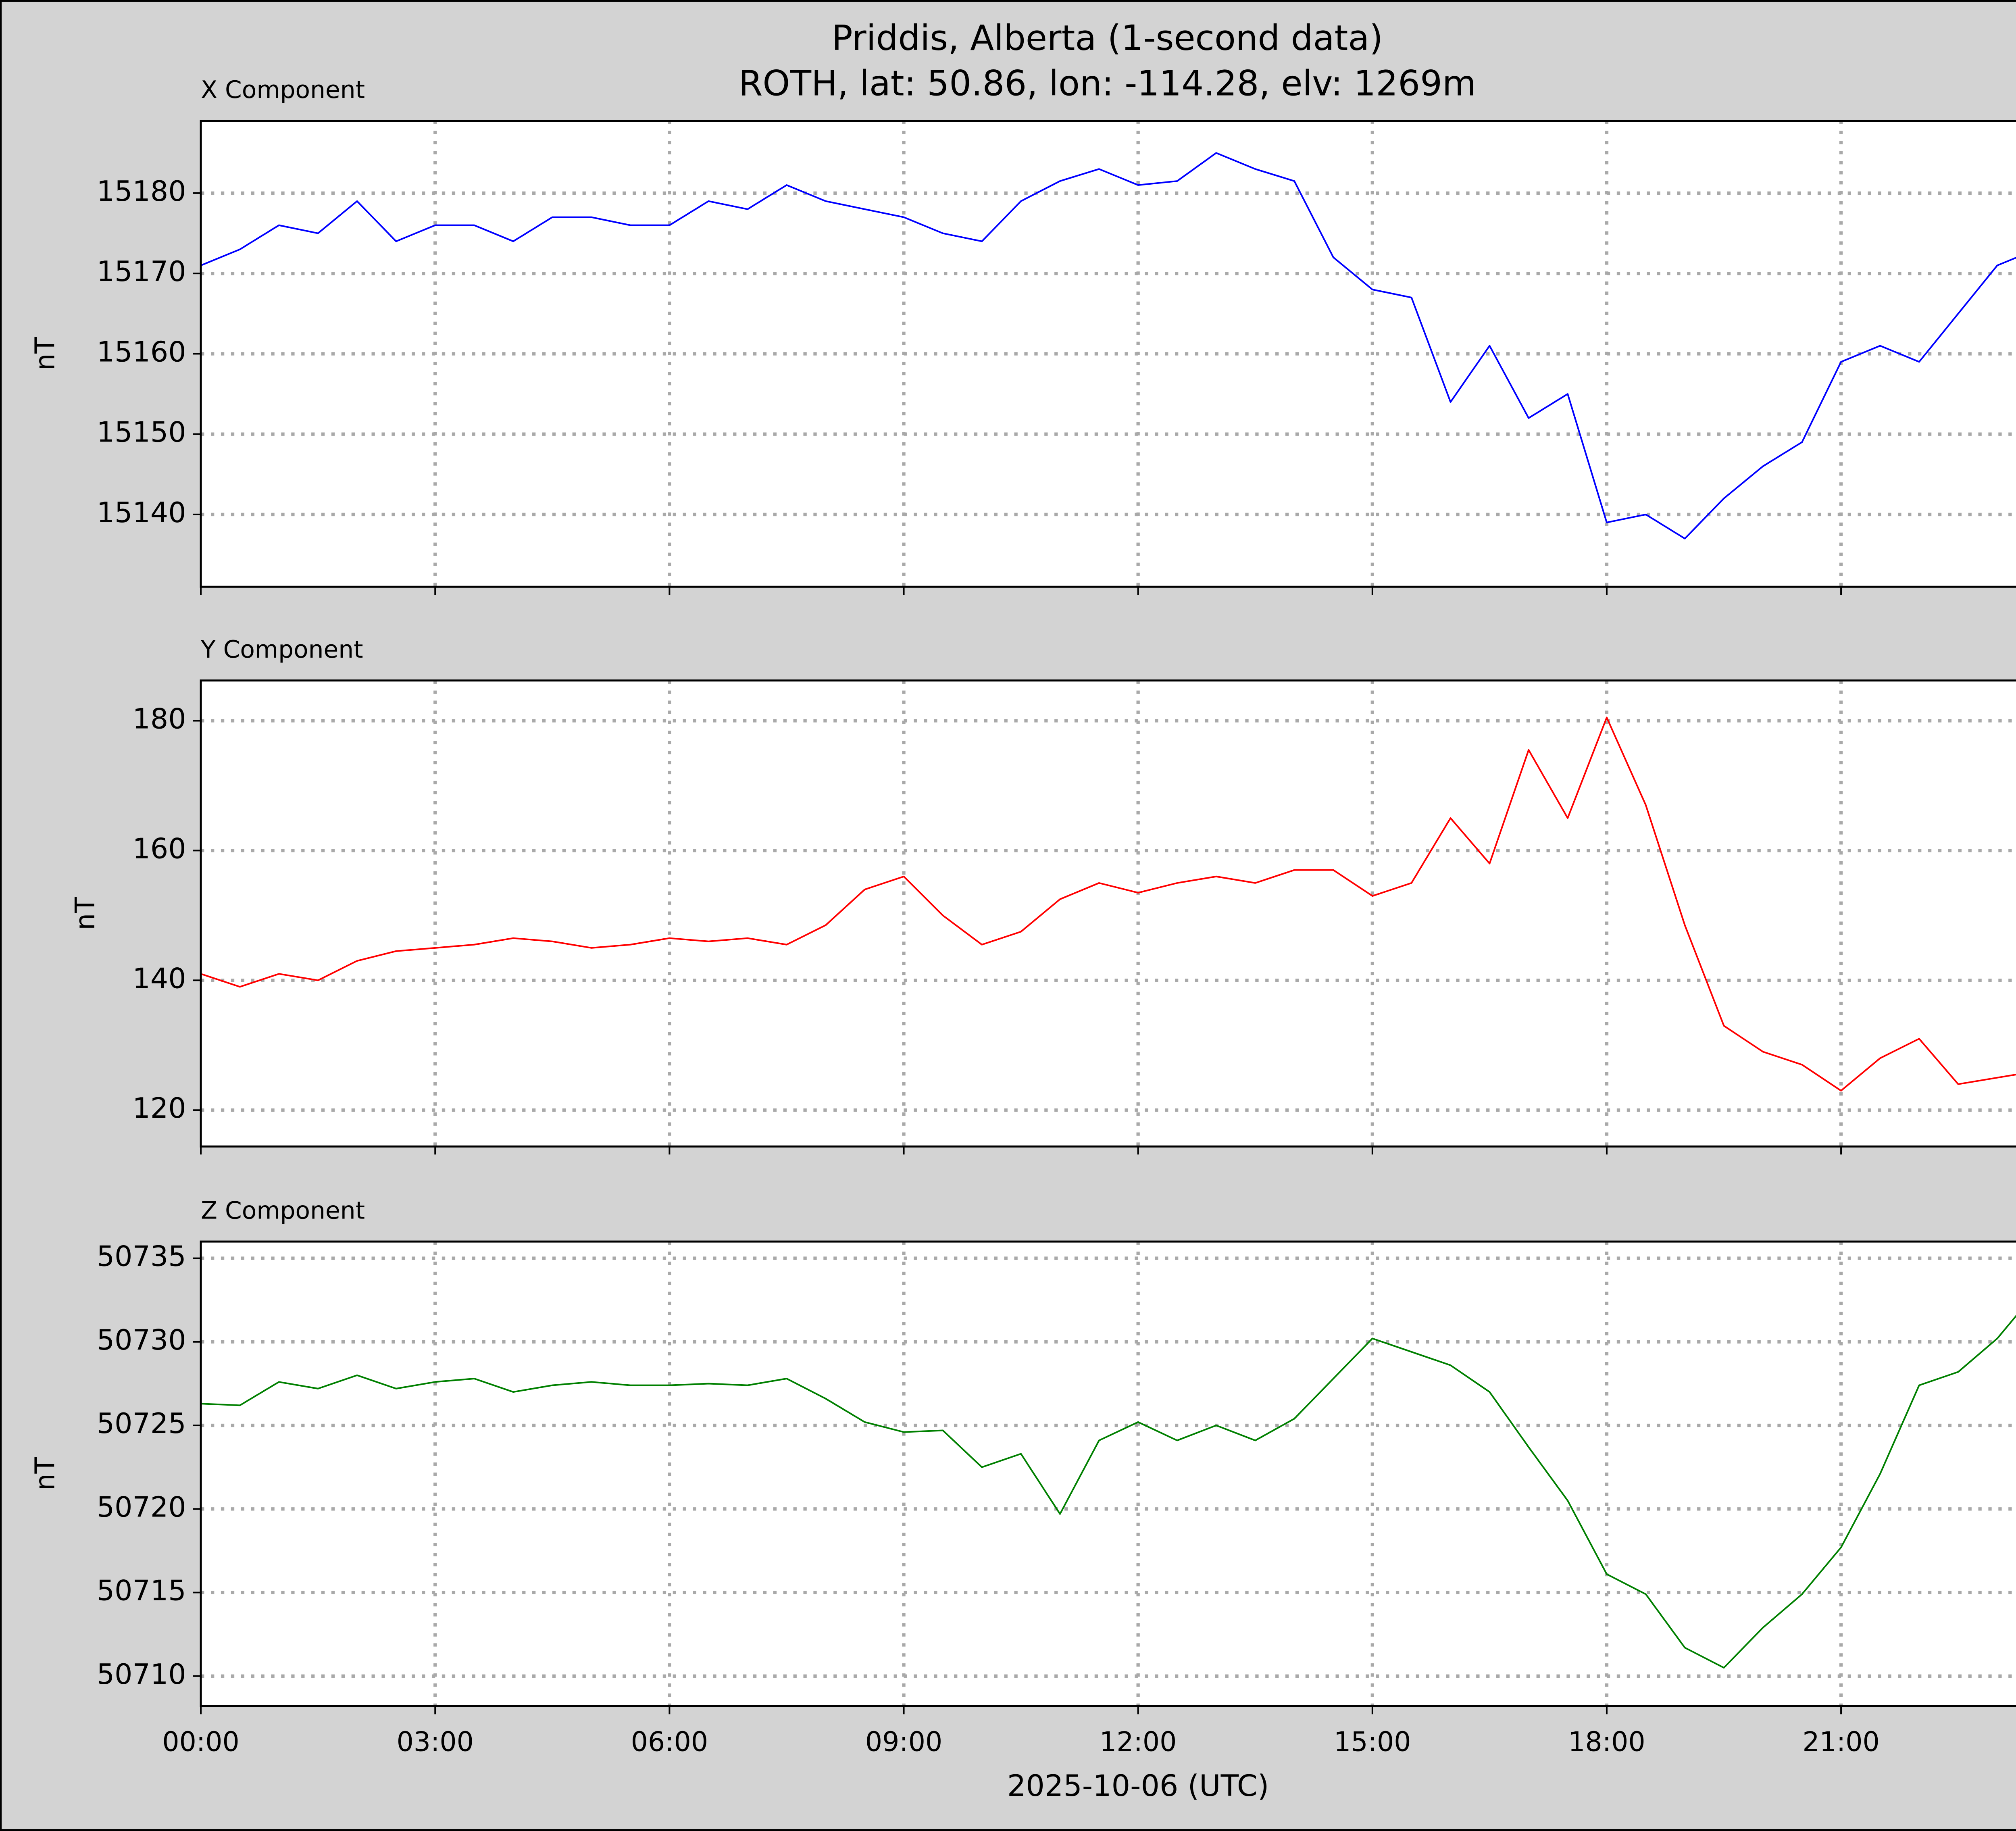  I want to click on y-tick-label: 50715, so click(141, 1591).